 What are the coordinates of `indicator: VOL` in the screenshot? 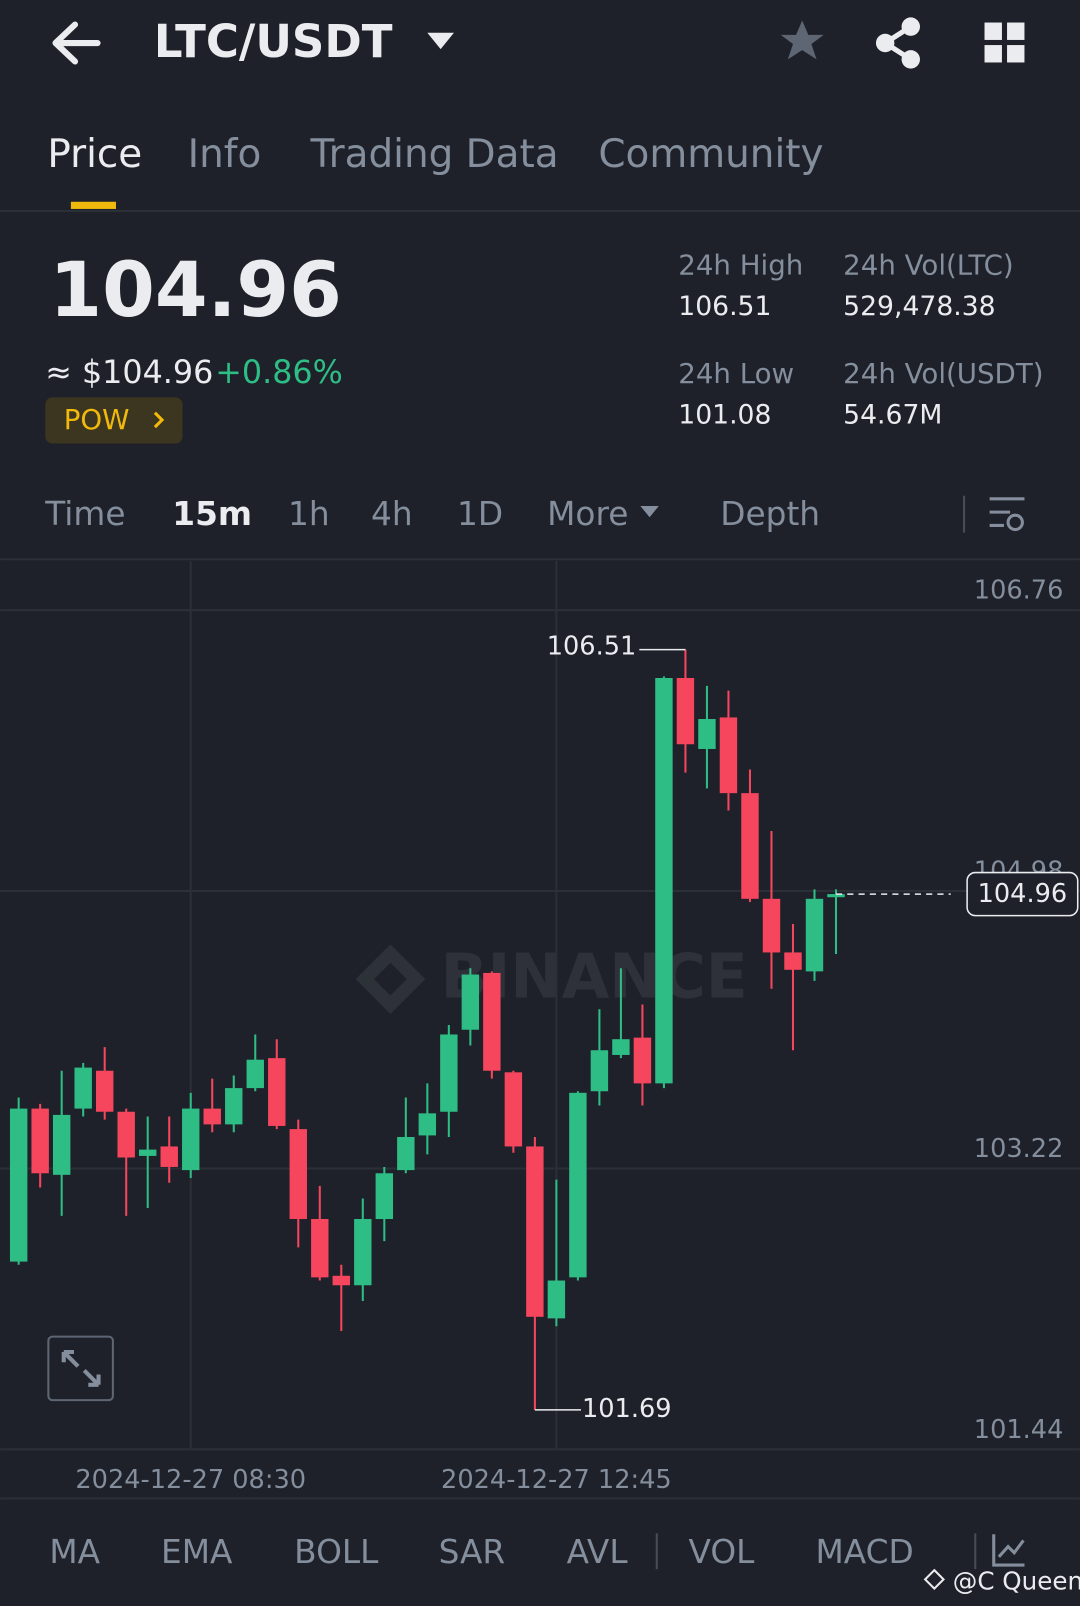 It's located at (722, 1552).